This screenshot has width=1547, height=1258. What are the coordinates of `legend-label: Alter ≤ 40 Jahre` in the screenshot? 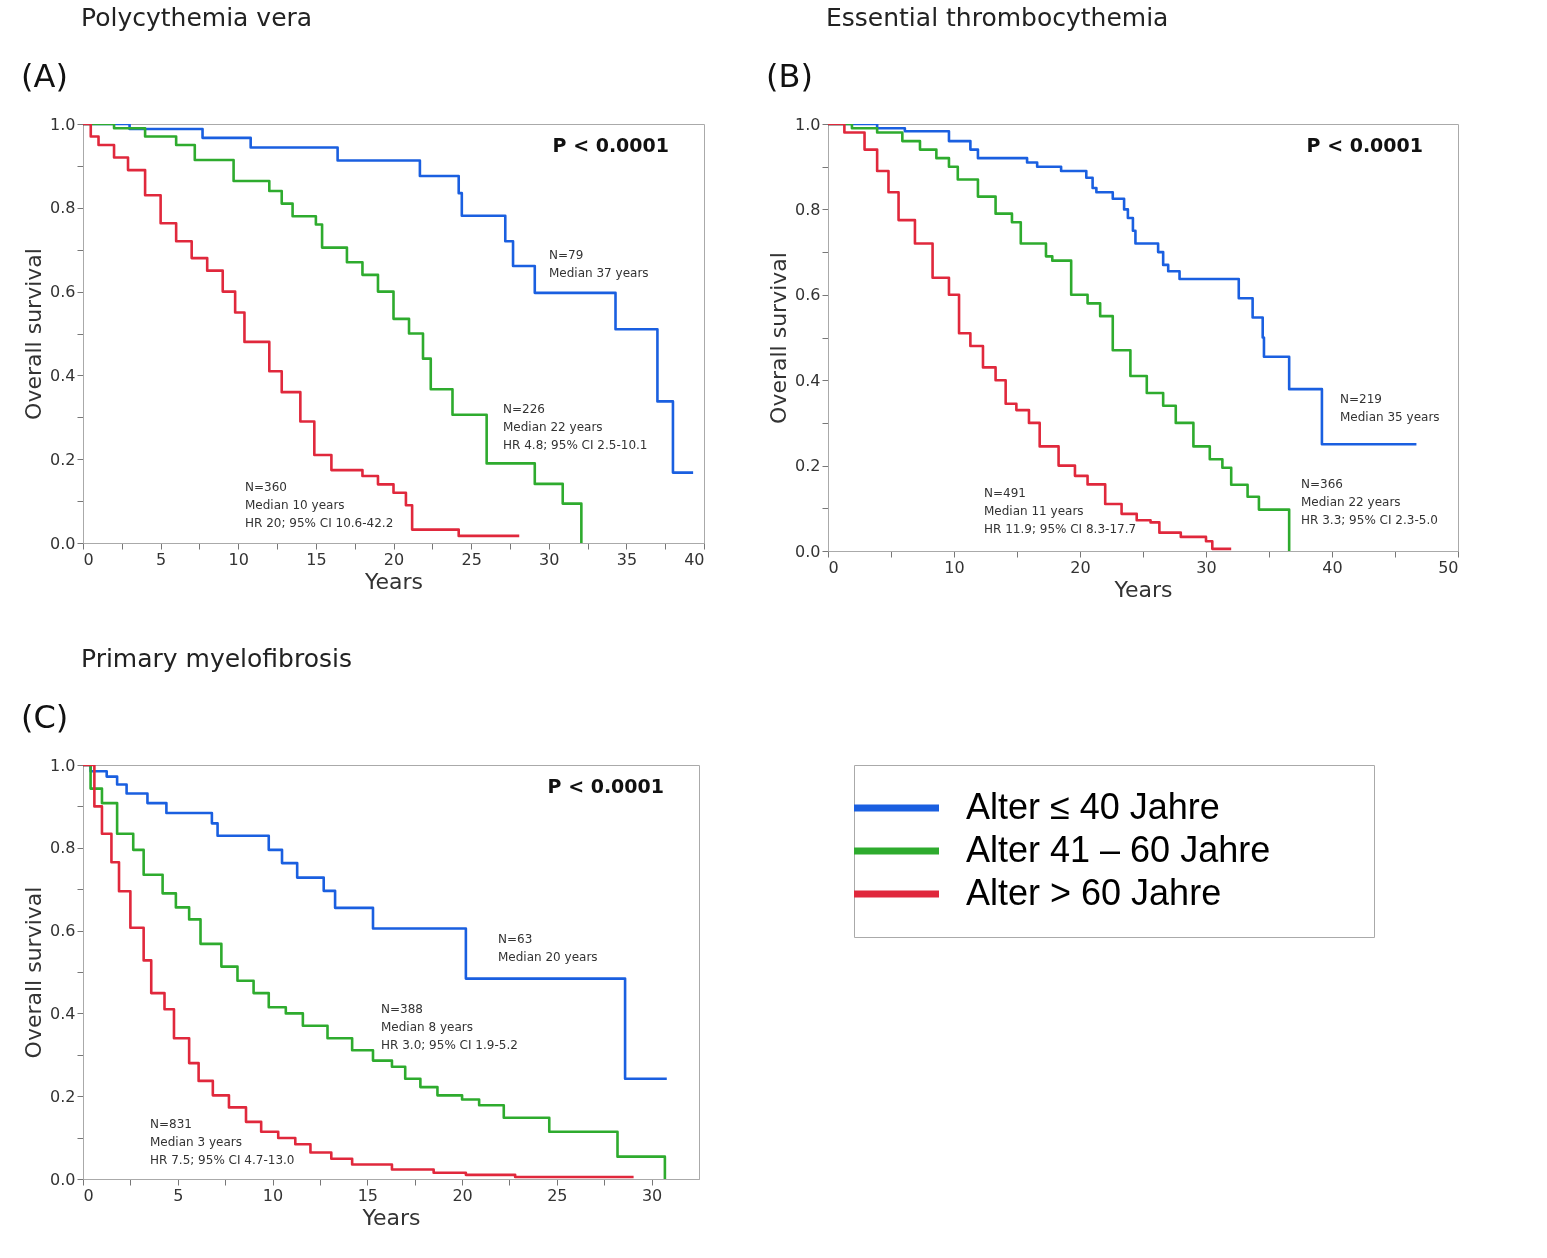 It's located at (1093, 806).